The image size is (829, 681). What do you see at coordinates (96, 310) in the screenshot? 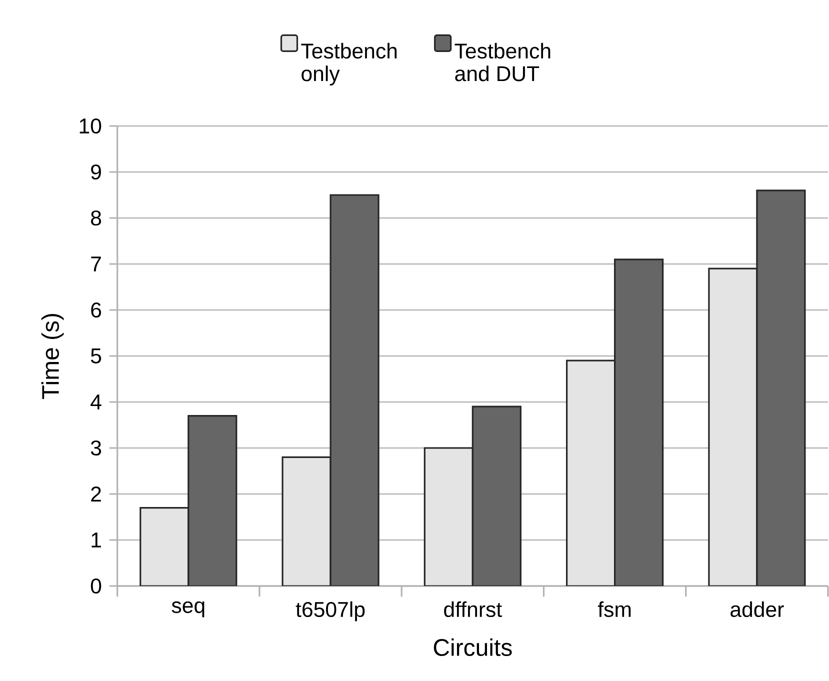
I see `y-tick-label: 6` at bounding box center [96, 310].